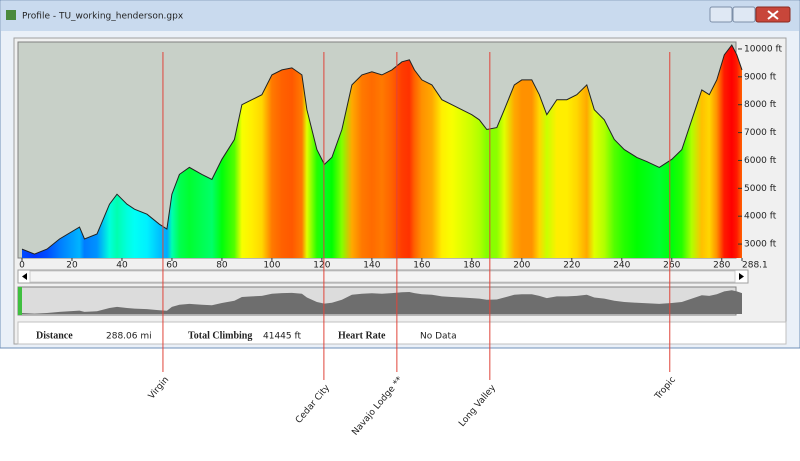 The height and width of the screenshot is (461, 800). I want to click on x-tick-label: 100, so click(271, 266).